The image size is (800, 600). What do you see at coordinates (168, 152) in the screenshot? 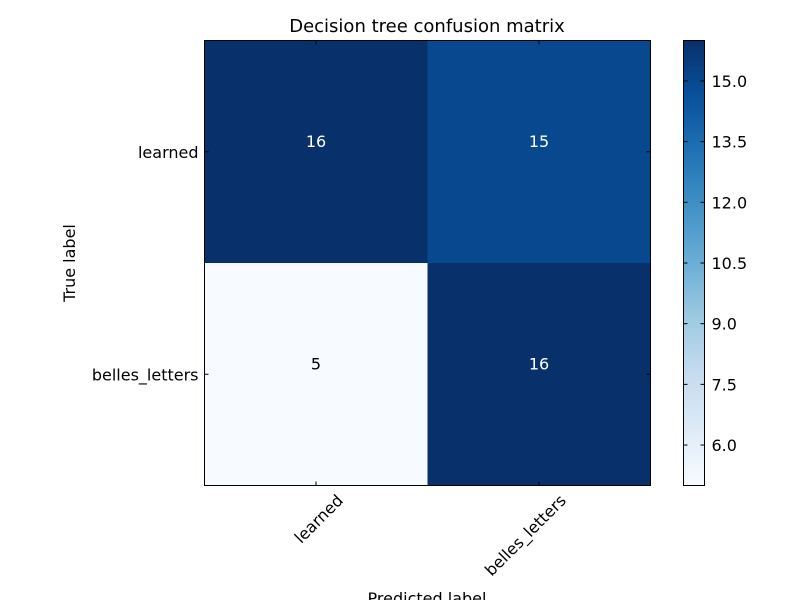
I see `y-tick-label: learned` at bounding box center [168, 152].